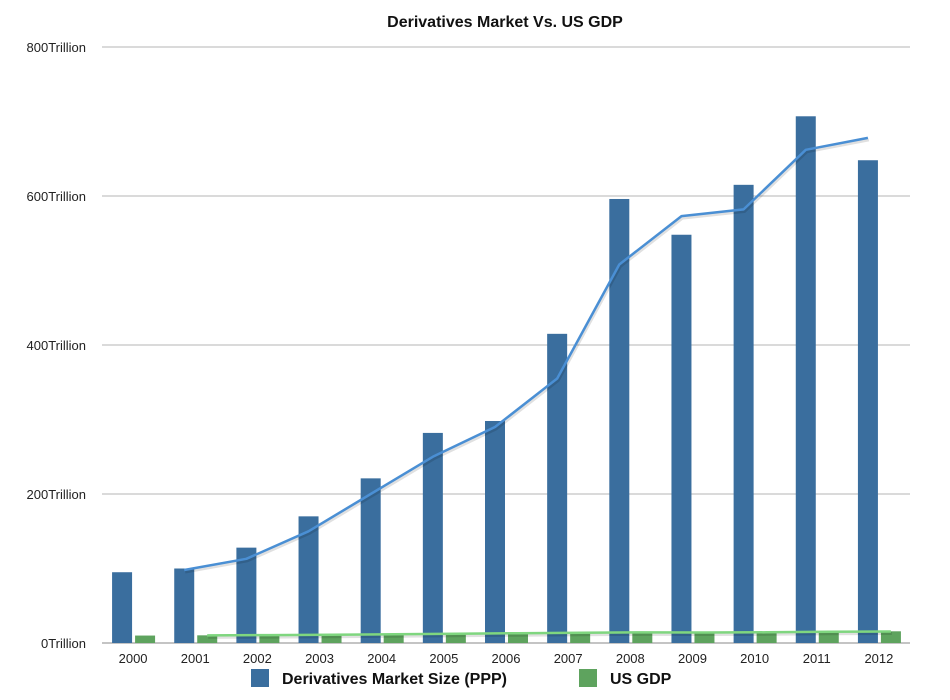  I want to click on y-tick-label: 0Trillion, so click(63, 643).